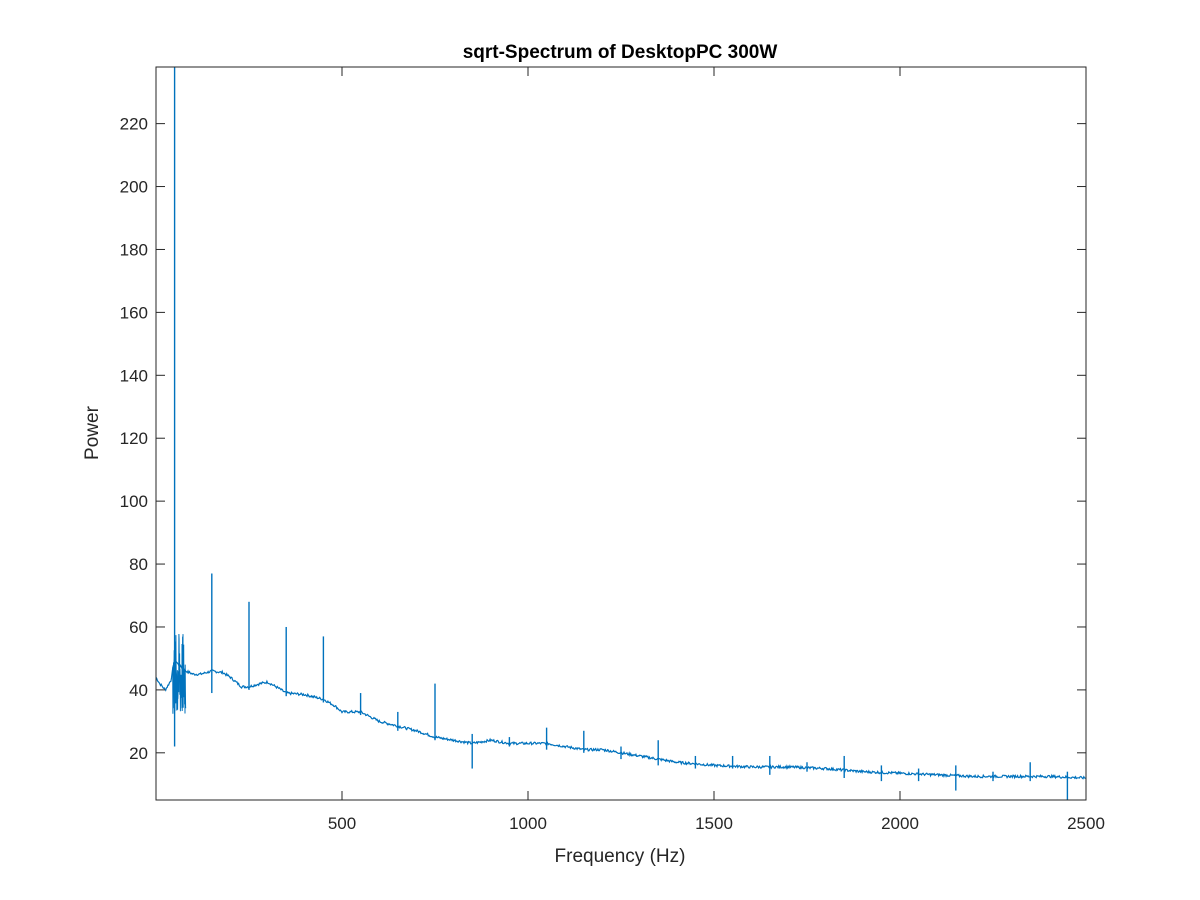 The image size is (1200, 900). What do you see at coordinates (900, 823) in the screenshot?
I see `x-tick-label: 2000` at bounding box center [900, 823].